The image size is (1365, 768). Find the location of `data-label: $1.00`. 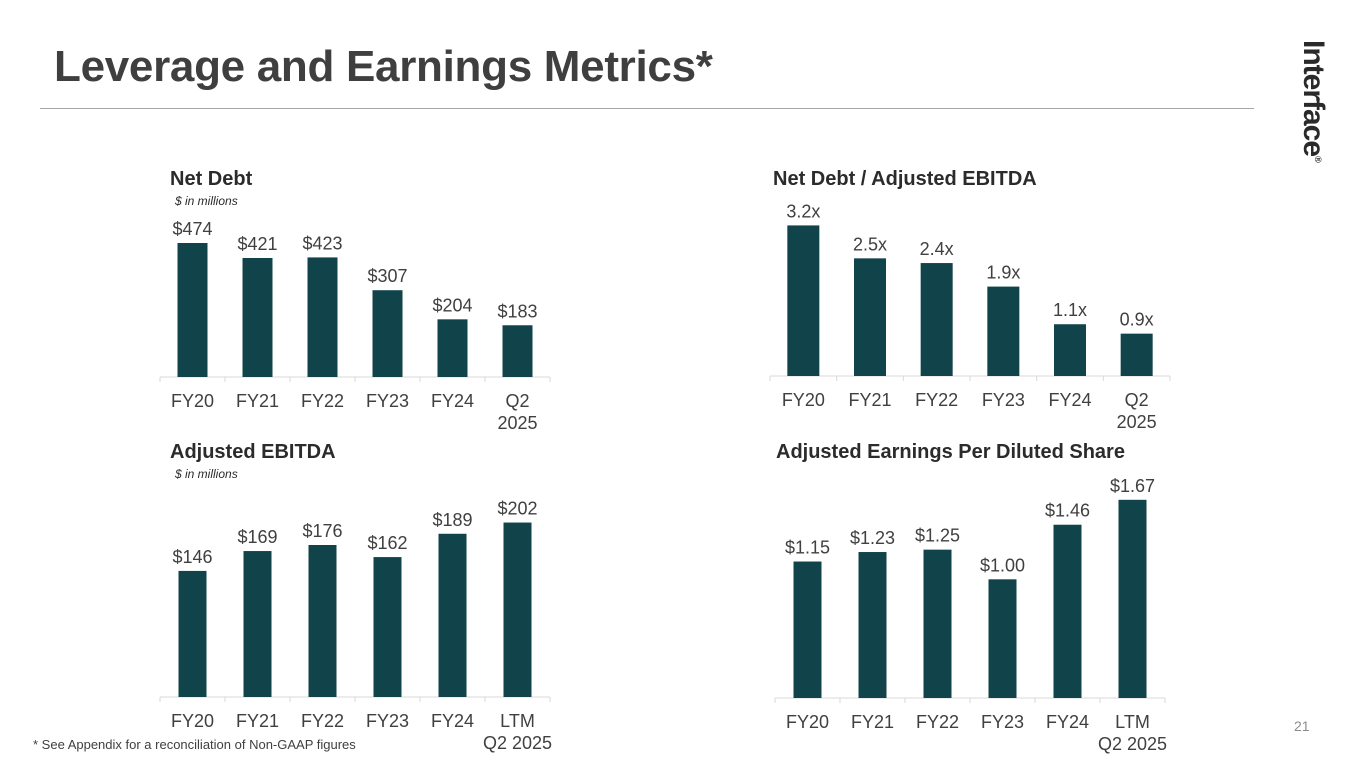

data-label: $1.00 is located at coordinates (1002, 565).